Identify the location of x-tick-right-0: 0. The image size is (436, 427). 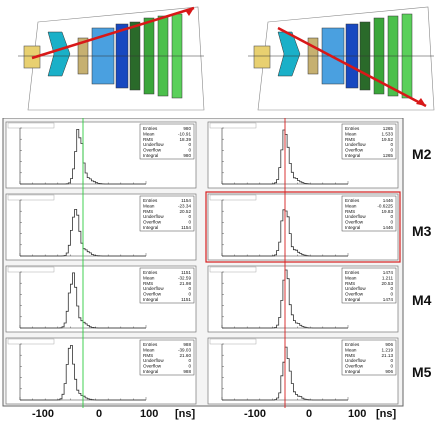
(309, 414).